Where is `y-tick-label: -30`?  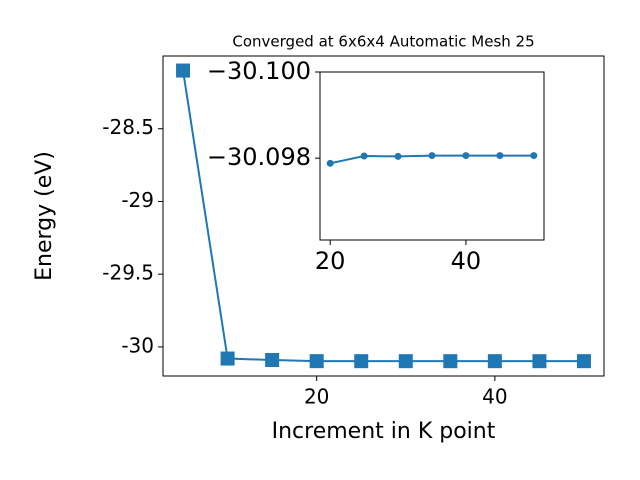
y-tick-label: -30 is located at coordinates (137, 345).